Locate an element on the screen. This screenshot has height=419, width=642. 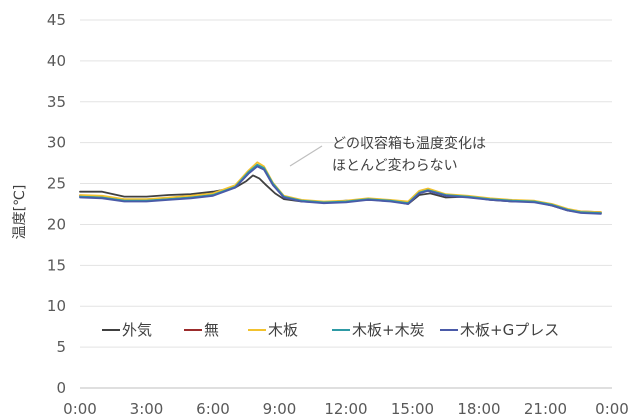
x-tick-label: 18:00 is located at coordinates (478, 409).